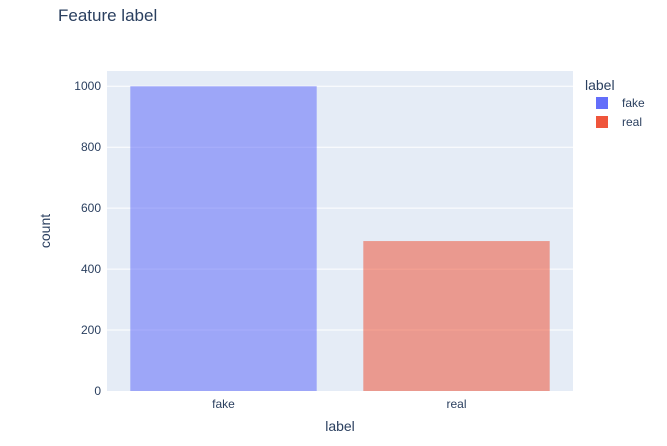 This screenshot has width=667, height=446. Describe the element at coordinates (223, 404) in the screenshot. I see `x-tick-label: fake` at that location.